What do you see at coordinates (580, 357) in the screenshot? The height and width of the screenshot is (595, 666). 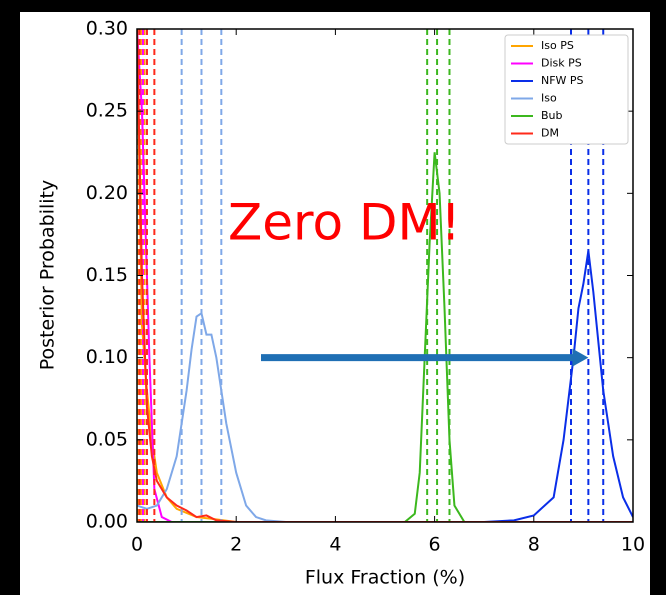 I see `arrow-head` at bounding box center [580, 357].